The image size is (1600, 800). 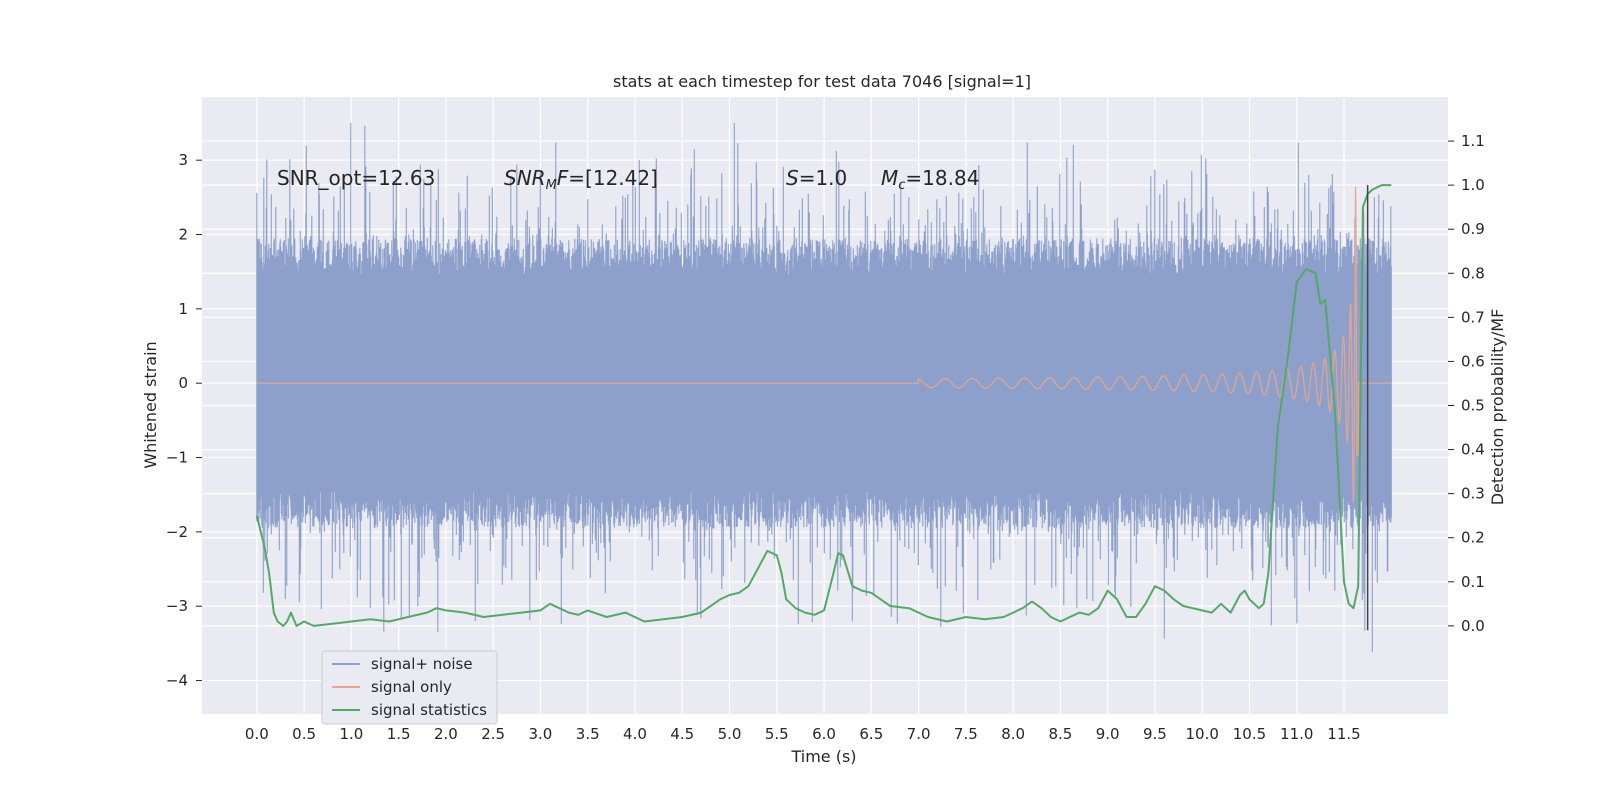 What do you see at coordinates (682, 734) in the screenshot?
I see `x-tick-label: 4.5` at bounding box center [682, 734].